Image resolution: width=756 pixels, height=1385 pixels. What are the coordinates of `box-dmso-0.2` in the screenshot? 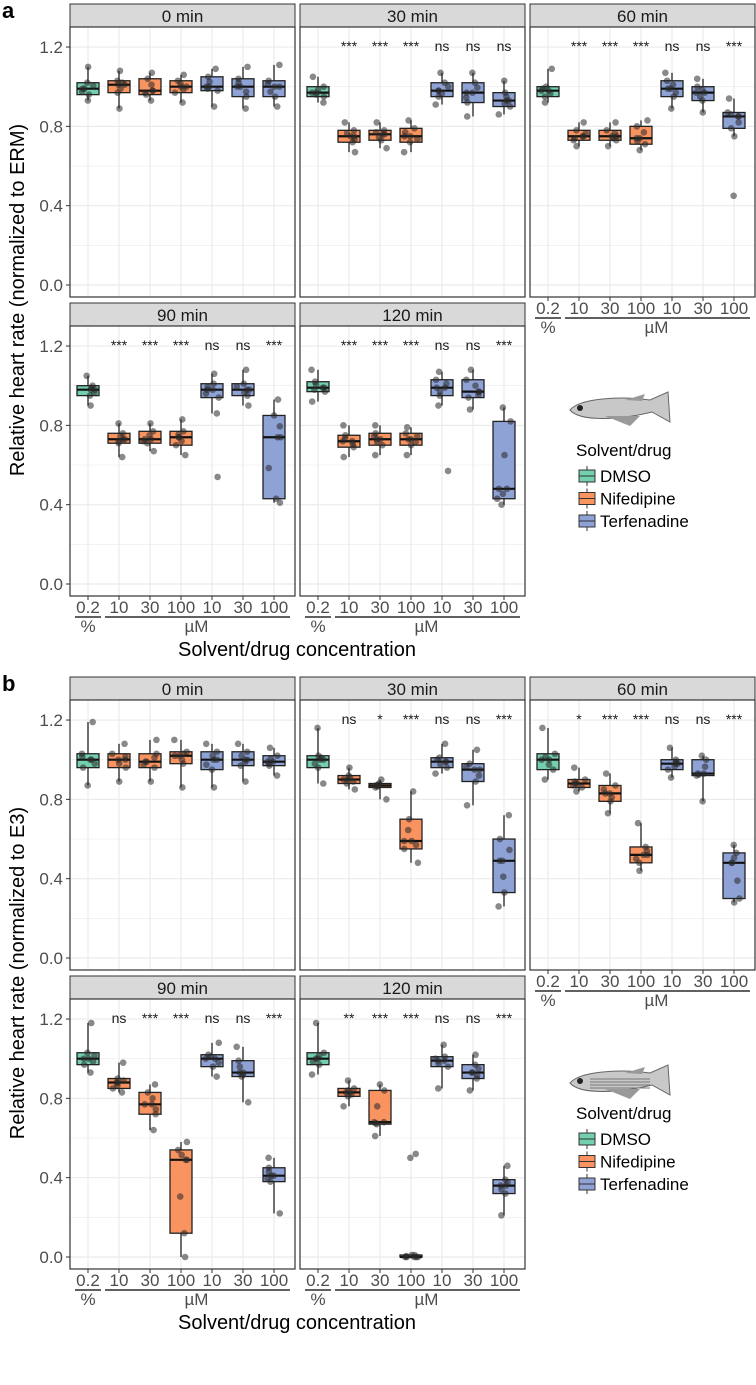 It's located at (88, 1047).